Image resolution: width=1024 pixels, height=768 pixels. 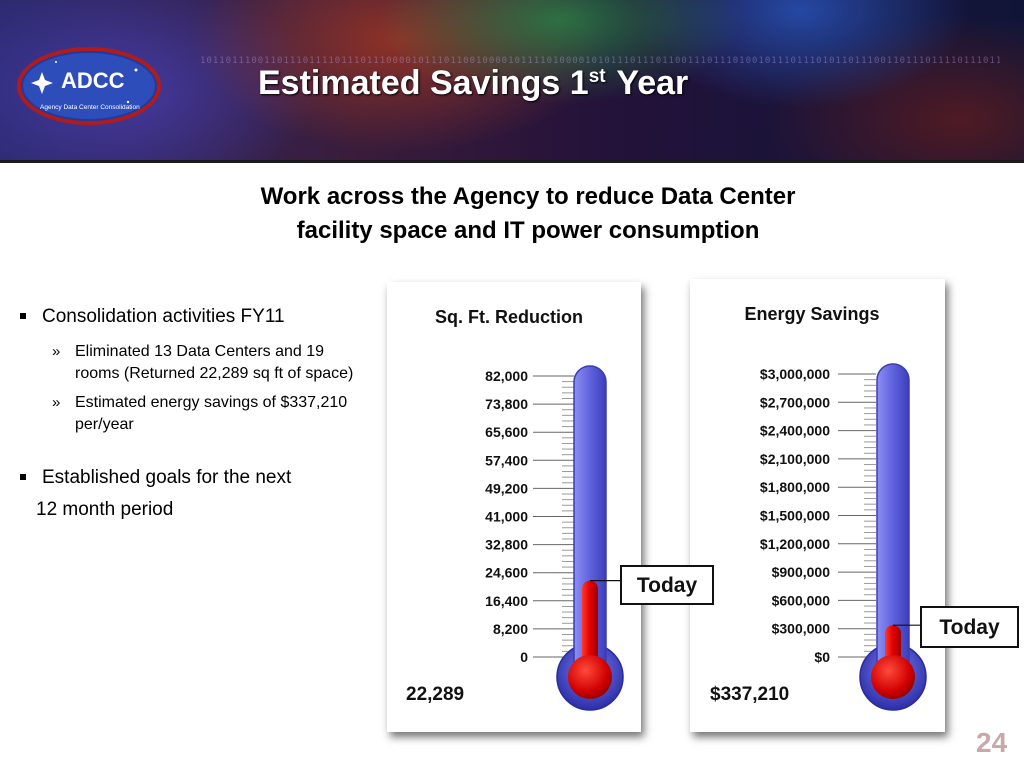 I want to click on chart-title: Energy Savings, so click(x=811, y=314).